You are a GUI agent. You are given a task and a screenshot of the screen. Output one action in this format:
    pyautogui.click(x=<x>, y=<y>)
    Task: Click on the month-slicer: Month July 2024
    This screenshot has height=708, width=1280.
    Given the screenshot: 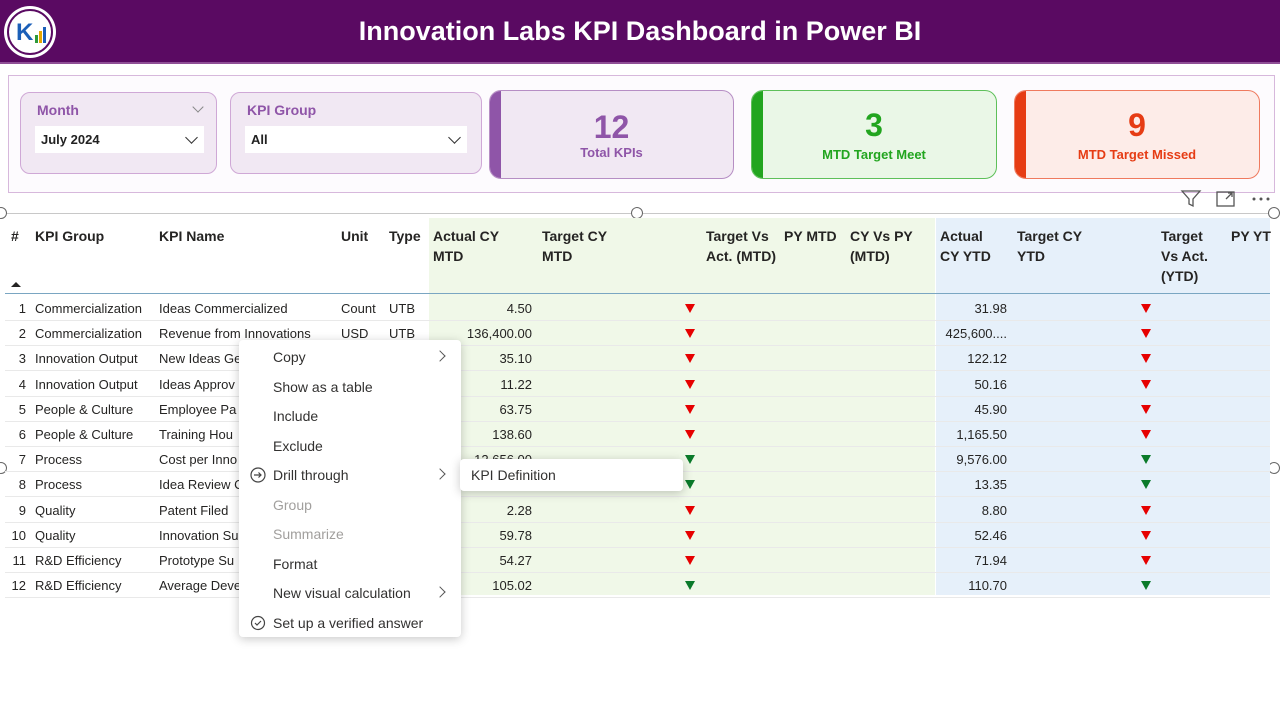 What is the action you would take?
    pyautogui.click(x=118, y=133)
    